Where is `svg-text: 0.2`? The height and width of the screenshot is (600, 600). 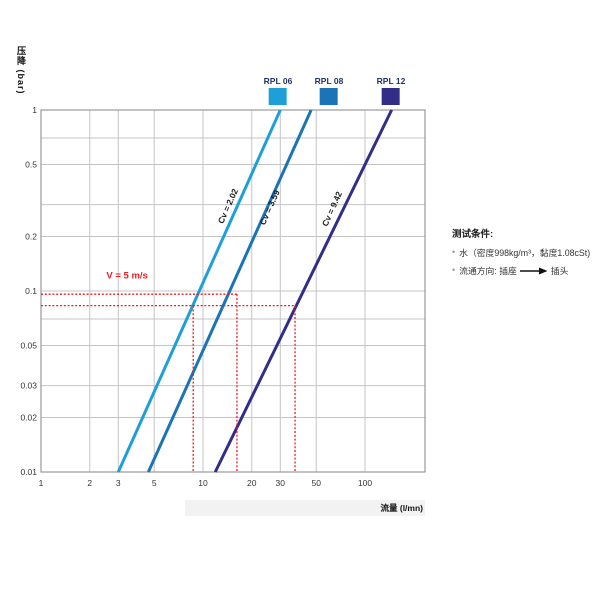 svg-text: 0.2 is located at coordinates (31, 237).